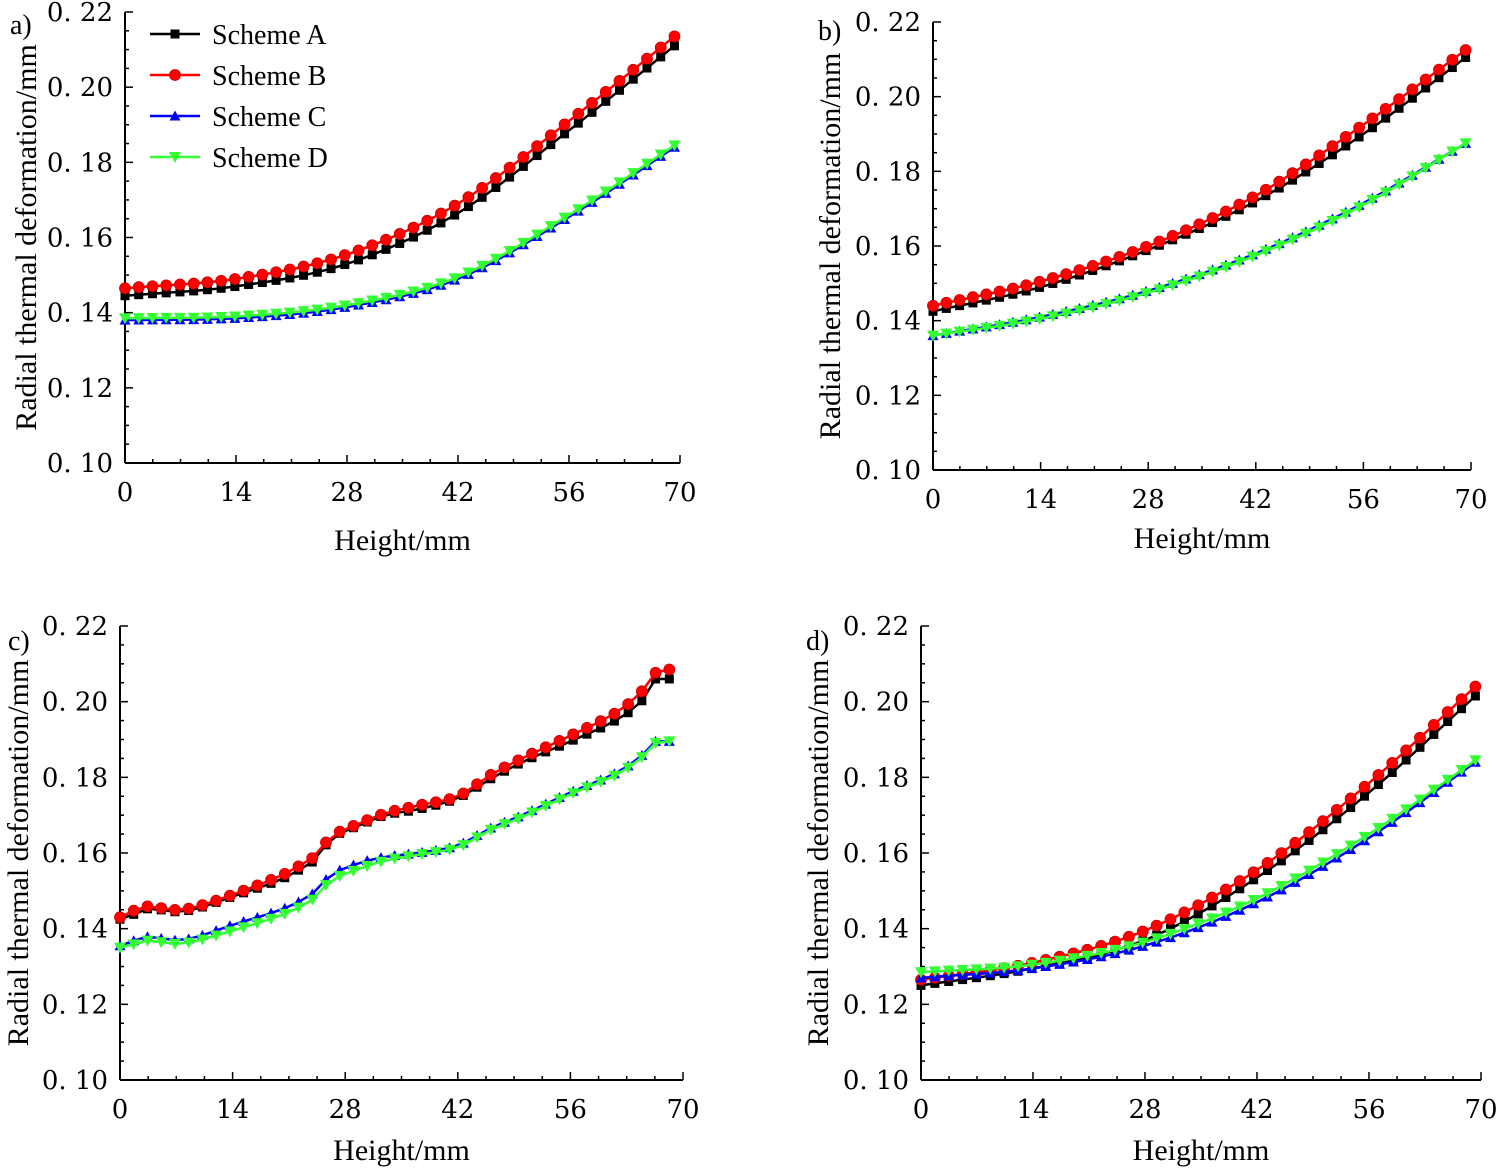  Describe the element at coordinates (21, 25) in the screenshot. I see `panel-label: a)` at that location.